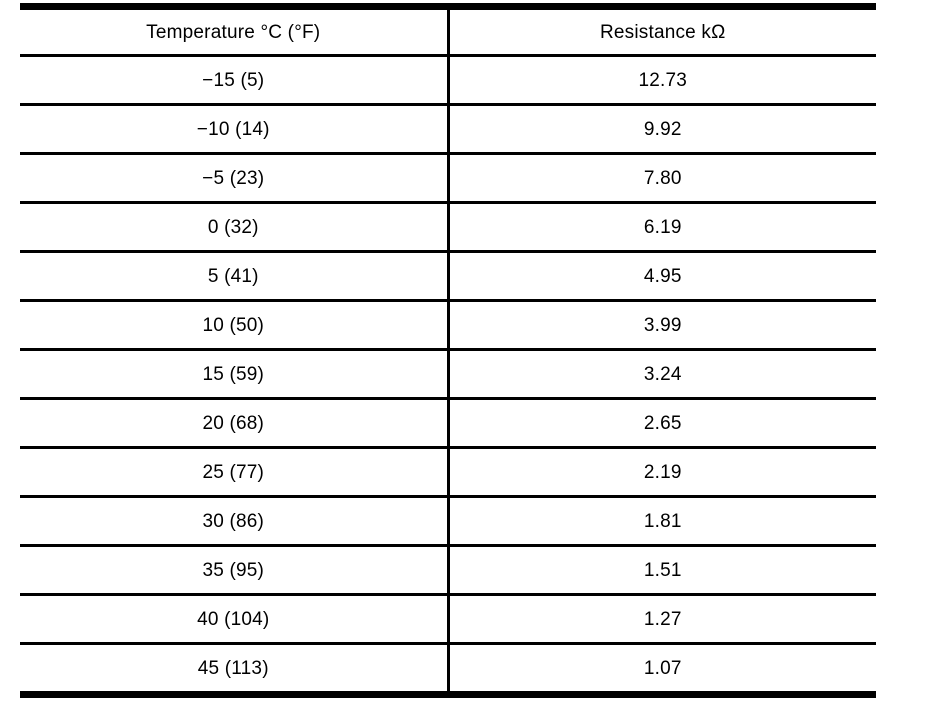 The height and width of the screenshot is (714, 944). Describe the element at coordinates (235, 423) in the screenshot. I see `temperature-cell: 20 (68)` at that location.